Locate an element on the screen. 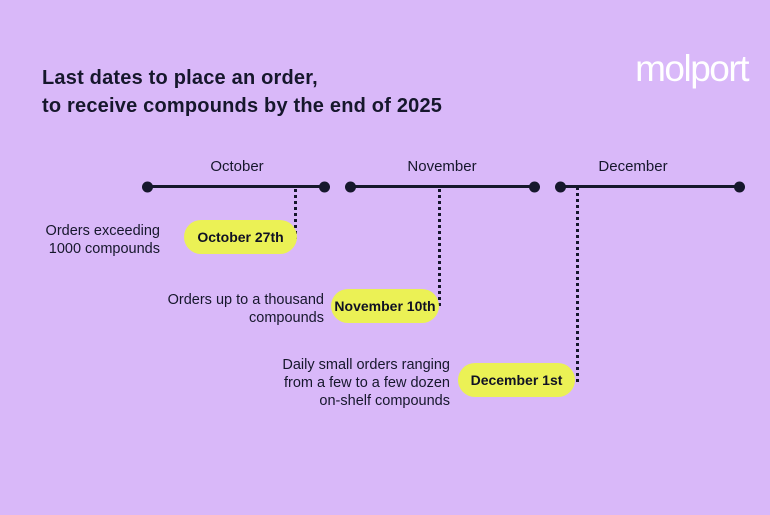 This screenshot has height=515, width=770. timeline-segment-october is located at coordinates (236, 186).